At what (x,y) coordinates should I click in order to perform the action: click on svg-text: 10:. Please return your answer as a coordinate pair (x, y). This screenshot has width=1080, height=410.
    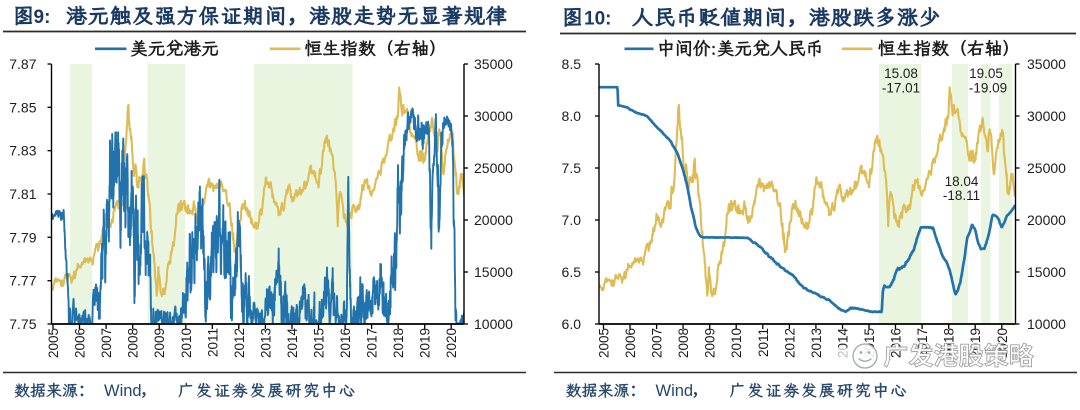
    Looking at the image, I should click on (597, 19).